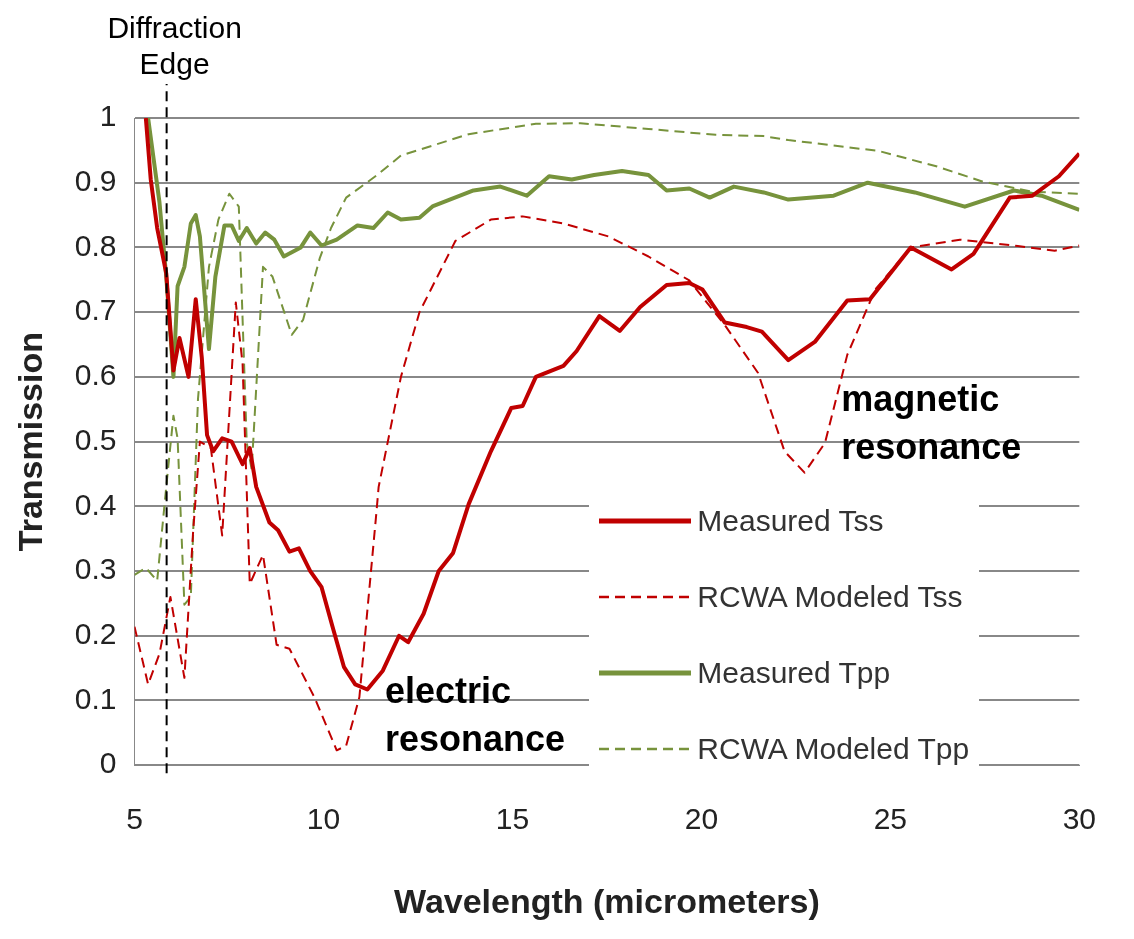 The height and width of the screenshot is (939, 1134). Describe the element at coordinates (512, 819) in the screenshot. I see `x-tick-label: 15` at that location.